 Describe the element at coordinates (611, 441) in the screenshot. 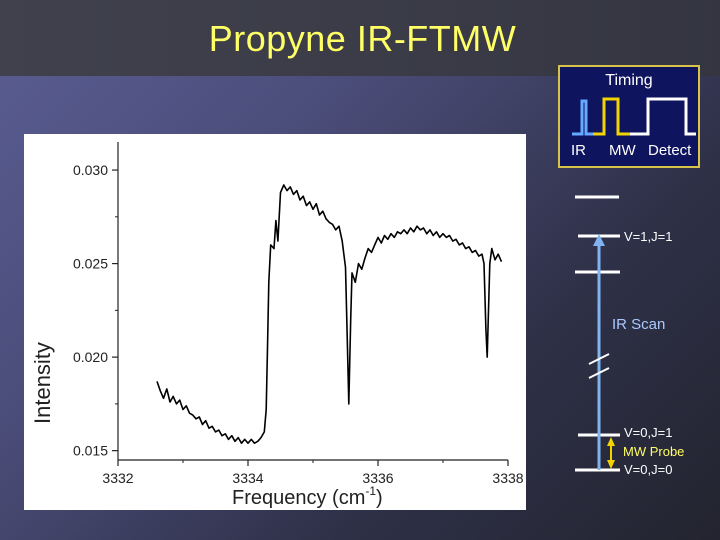

I see `mw-arrow-head-up` at that location.